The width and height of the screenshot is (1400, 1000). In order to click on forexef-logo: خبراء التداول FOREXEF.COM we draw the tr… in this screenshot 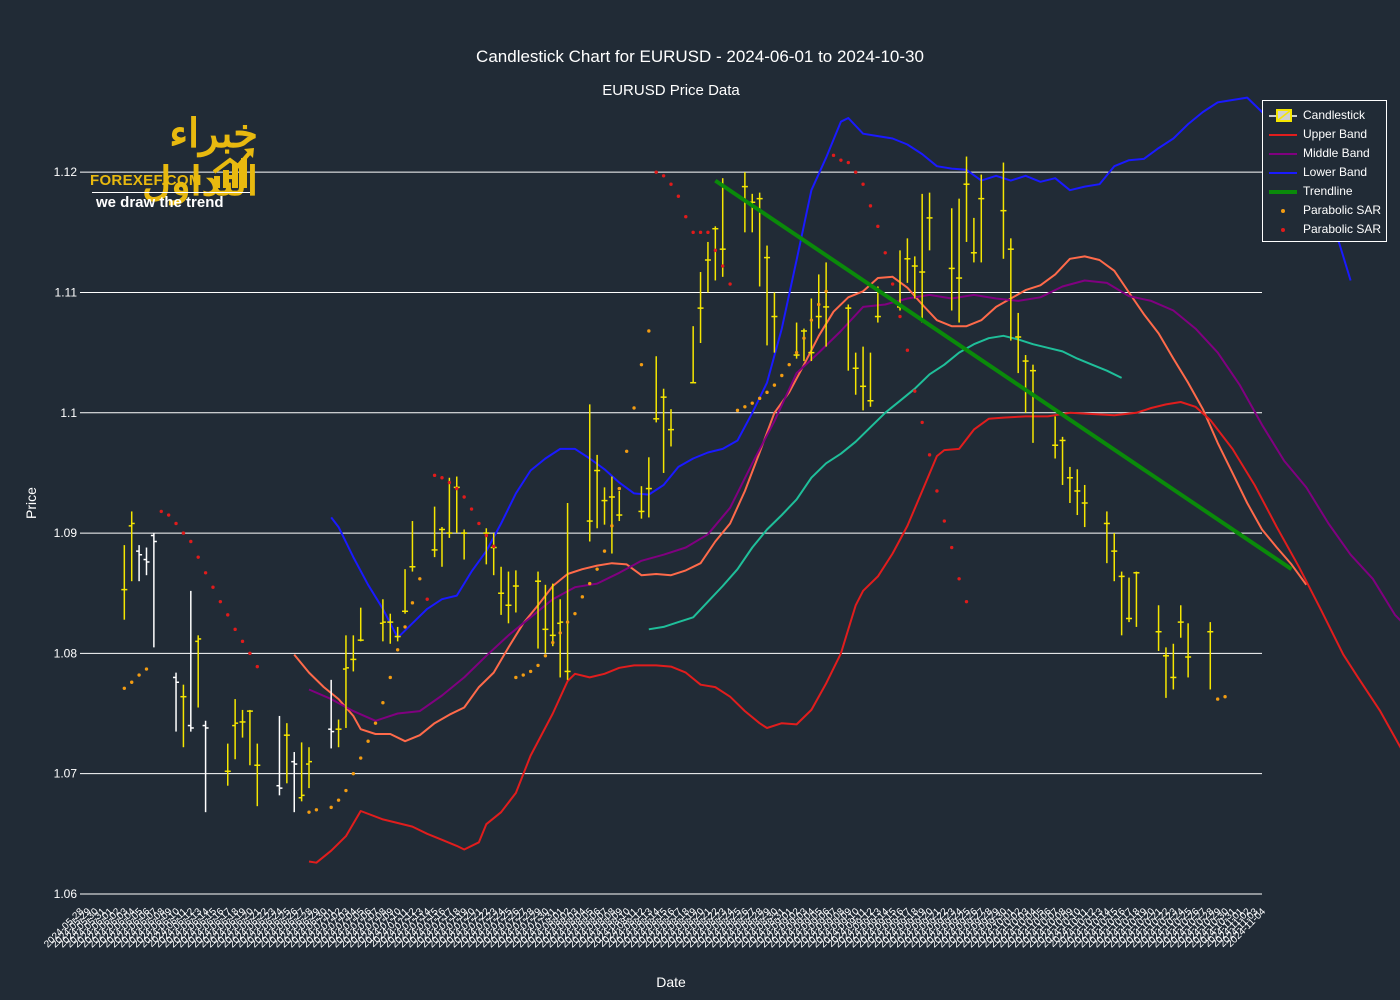, I will do `click(173, 162)`.